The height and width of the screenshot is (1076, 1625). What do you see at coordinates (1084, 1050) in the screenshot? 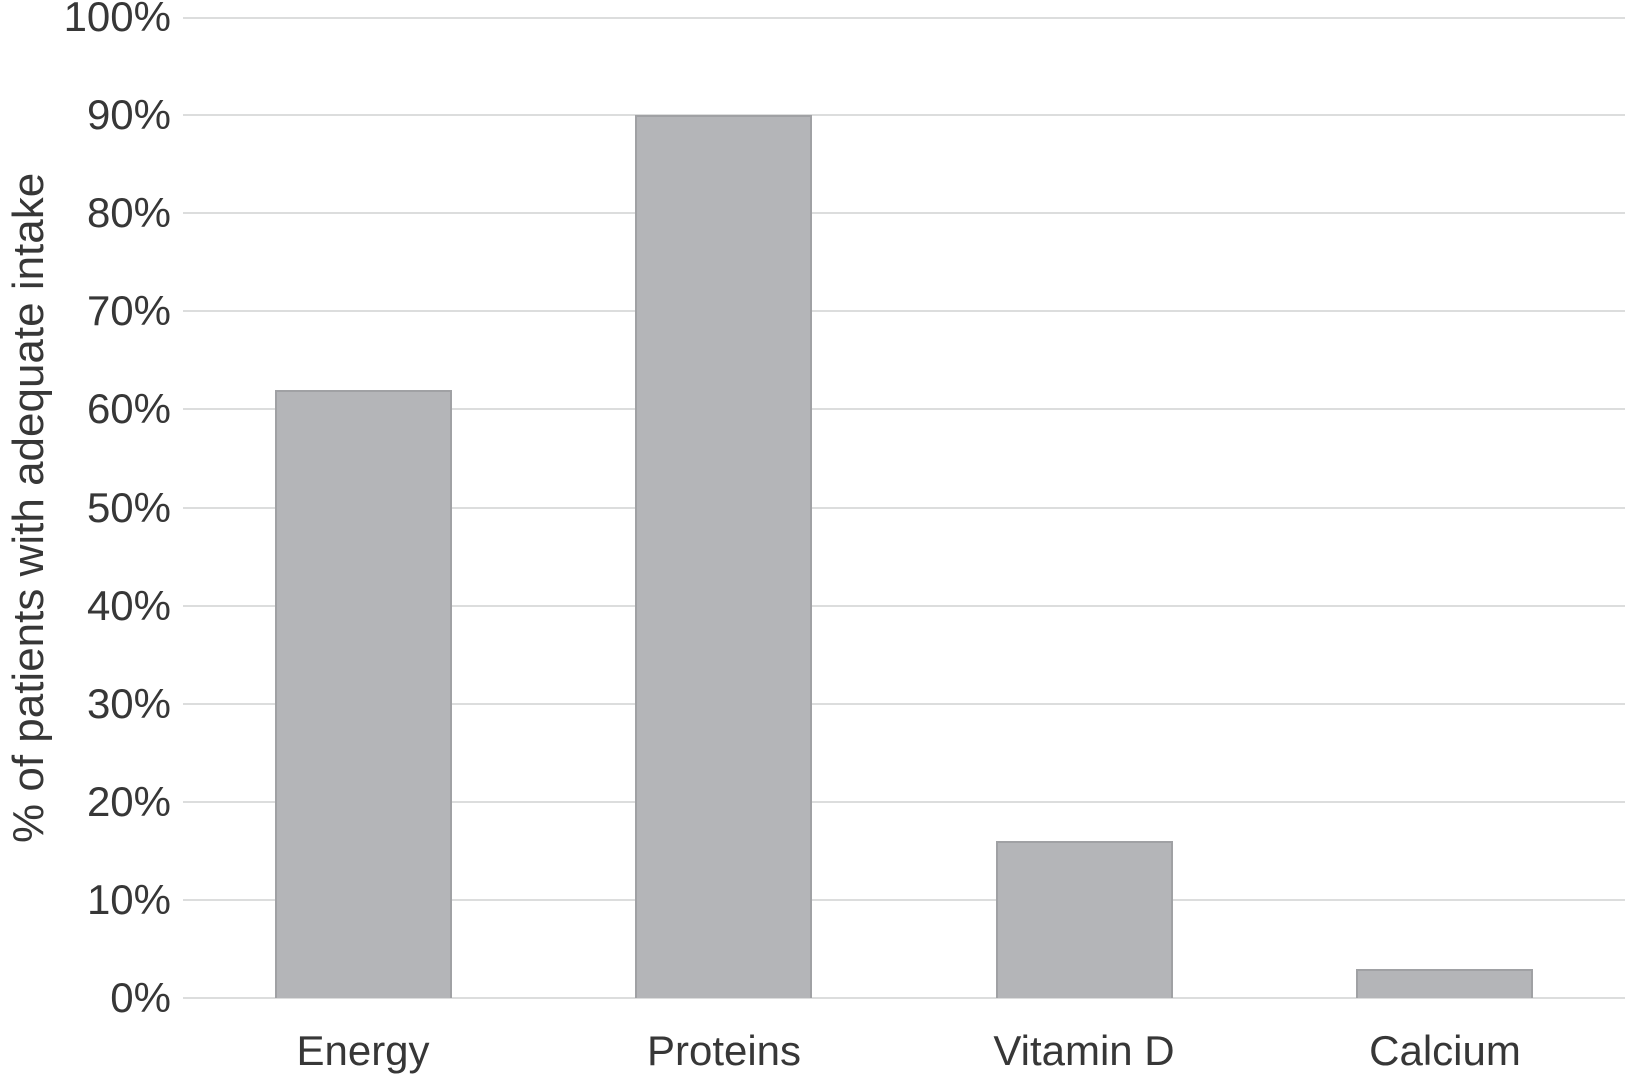
I see `x-category-label-vitamin-d: Vitamin D` at bounding box center [1084, 1050].